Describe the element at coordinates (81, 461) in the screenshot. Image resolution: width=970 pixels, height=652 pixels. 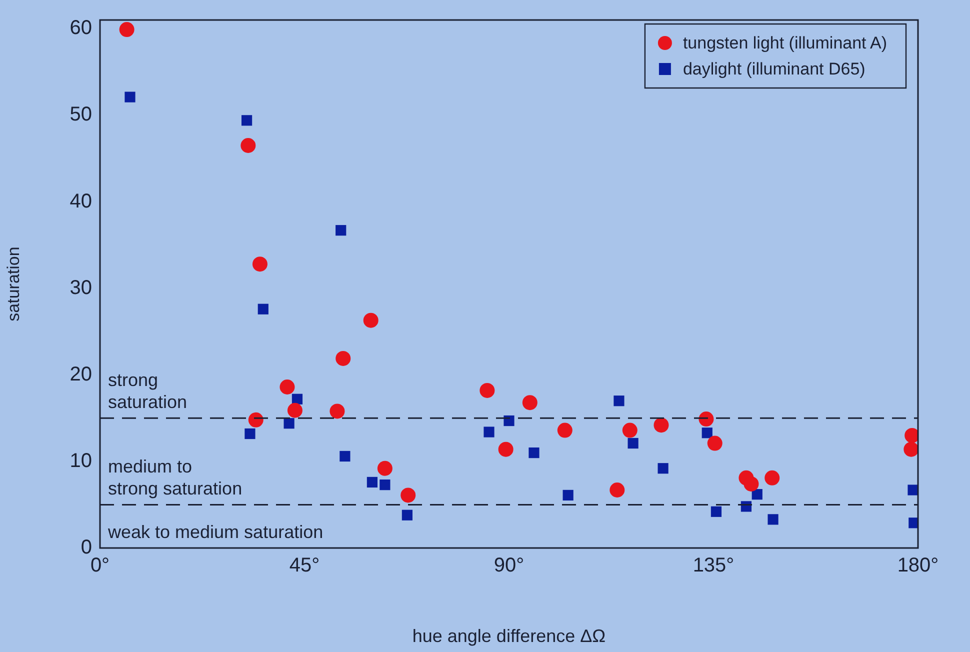
I see `y-tick-label: 10` at that location.